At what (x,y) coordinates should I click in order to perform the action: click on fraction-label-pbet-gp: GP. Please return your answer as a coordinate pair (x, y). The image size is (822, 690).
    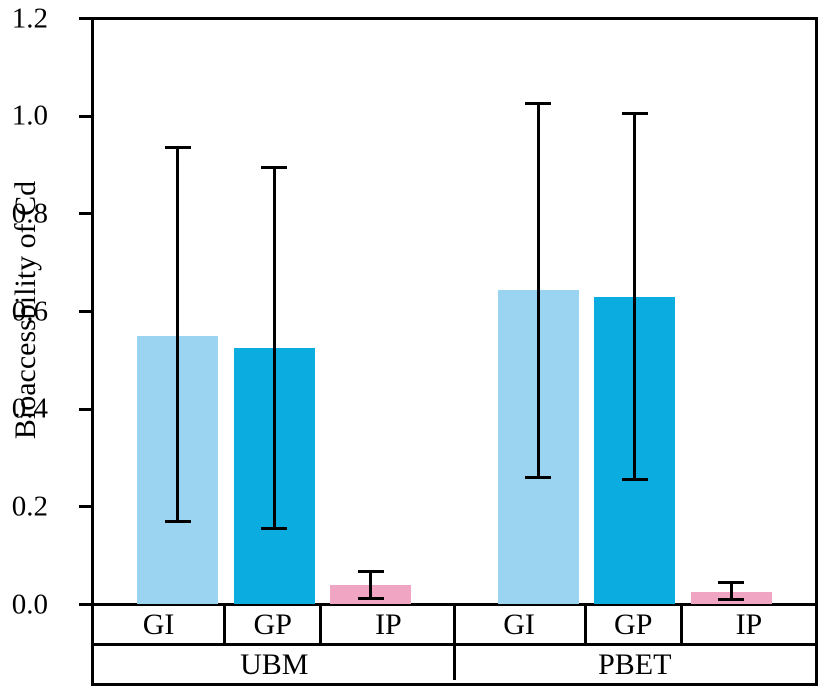
    Looking at the image, I should click on (635, 624).